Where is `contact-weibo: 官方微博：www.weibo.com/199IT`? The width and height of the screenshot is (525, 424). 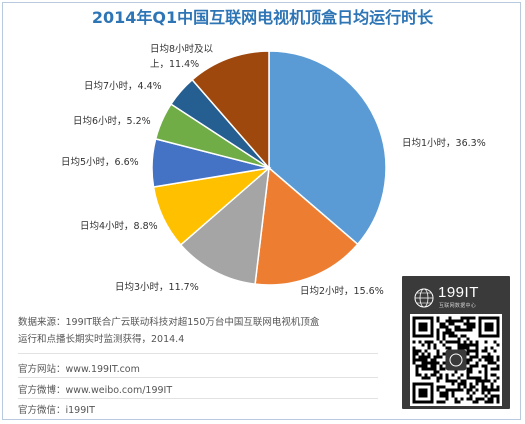
contact-weibo: 官方微博：www.weibo.com/199IT is located at coordinates (95, 390).